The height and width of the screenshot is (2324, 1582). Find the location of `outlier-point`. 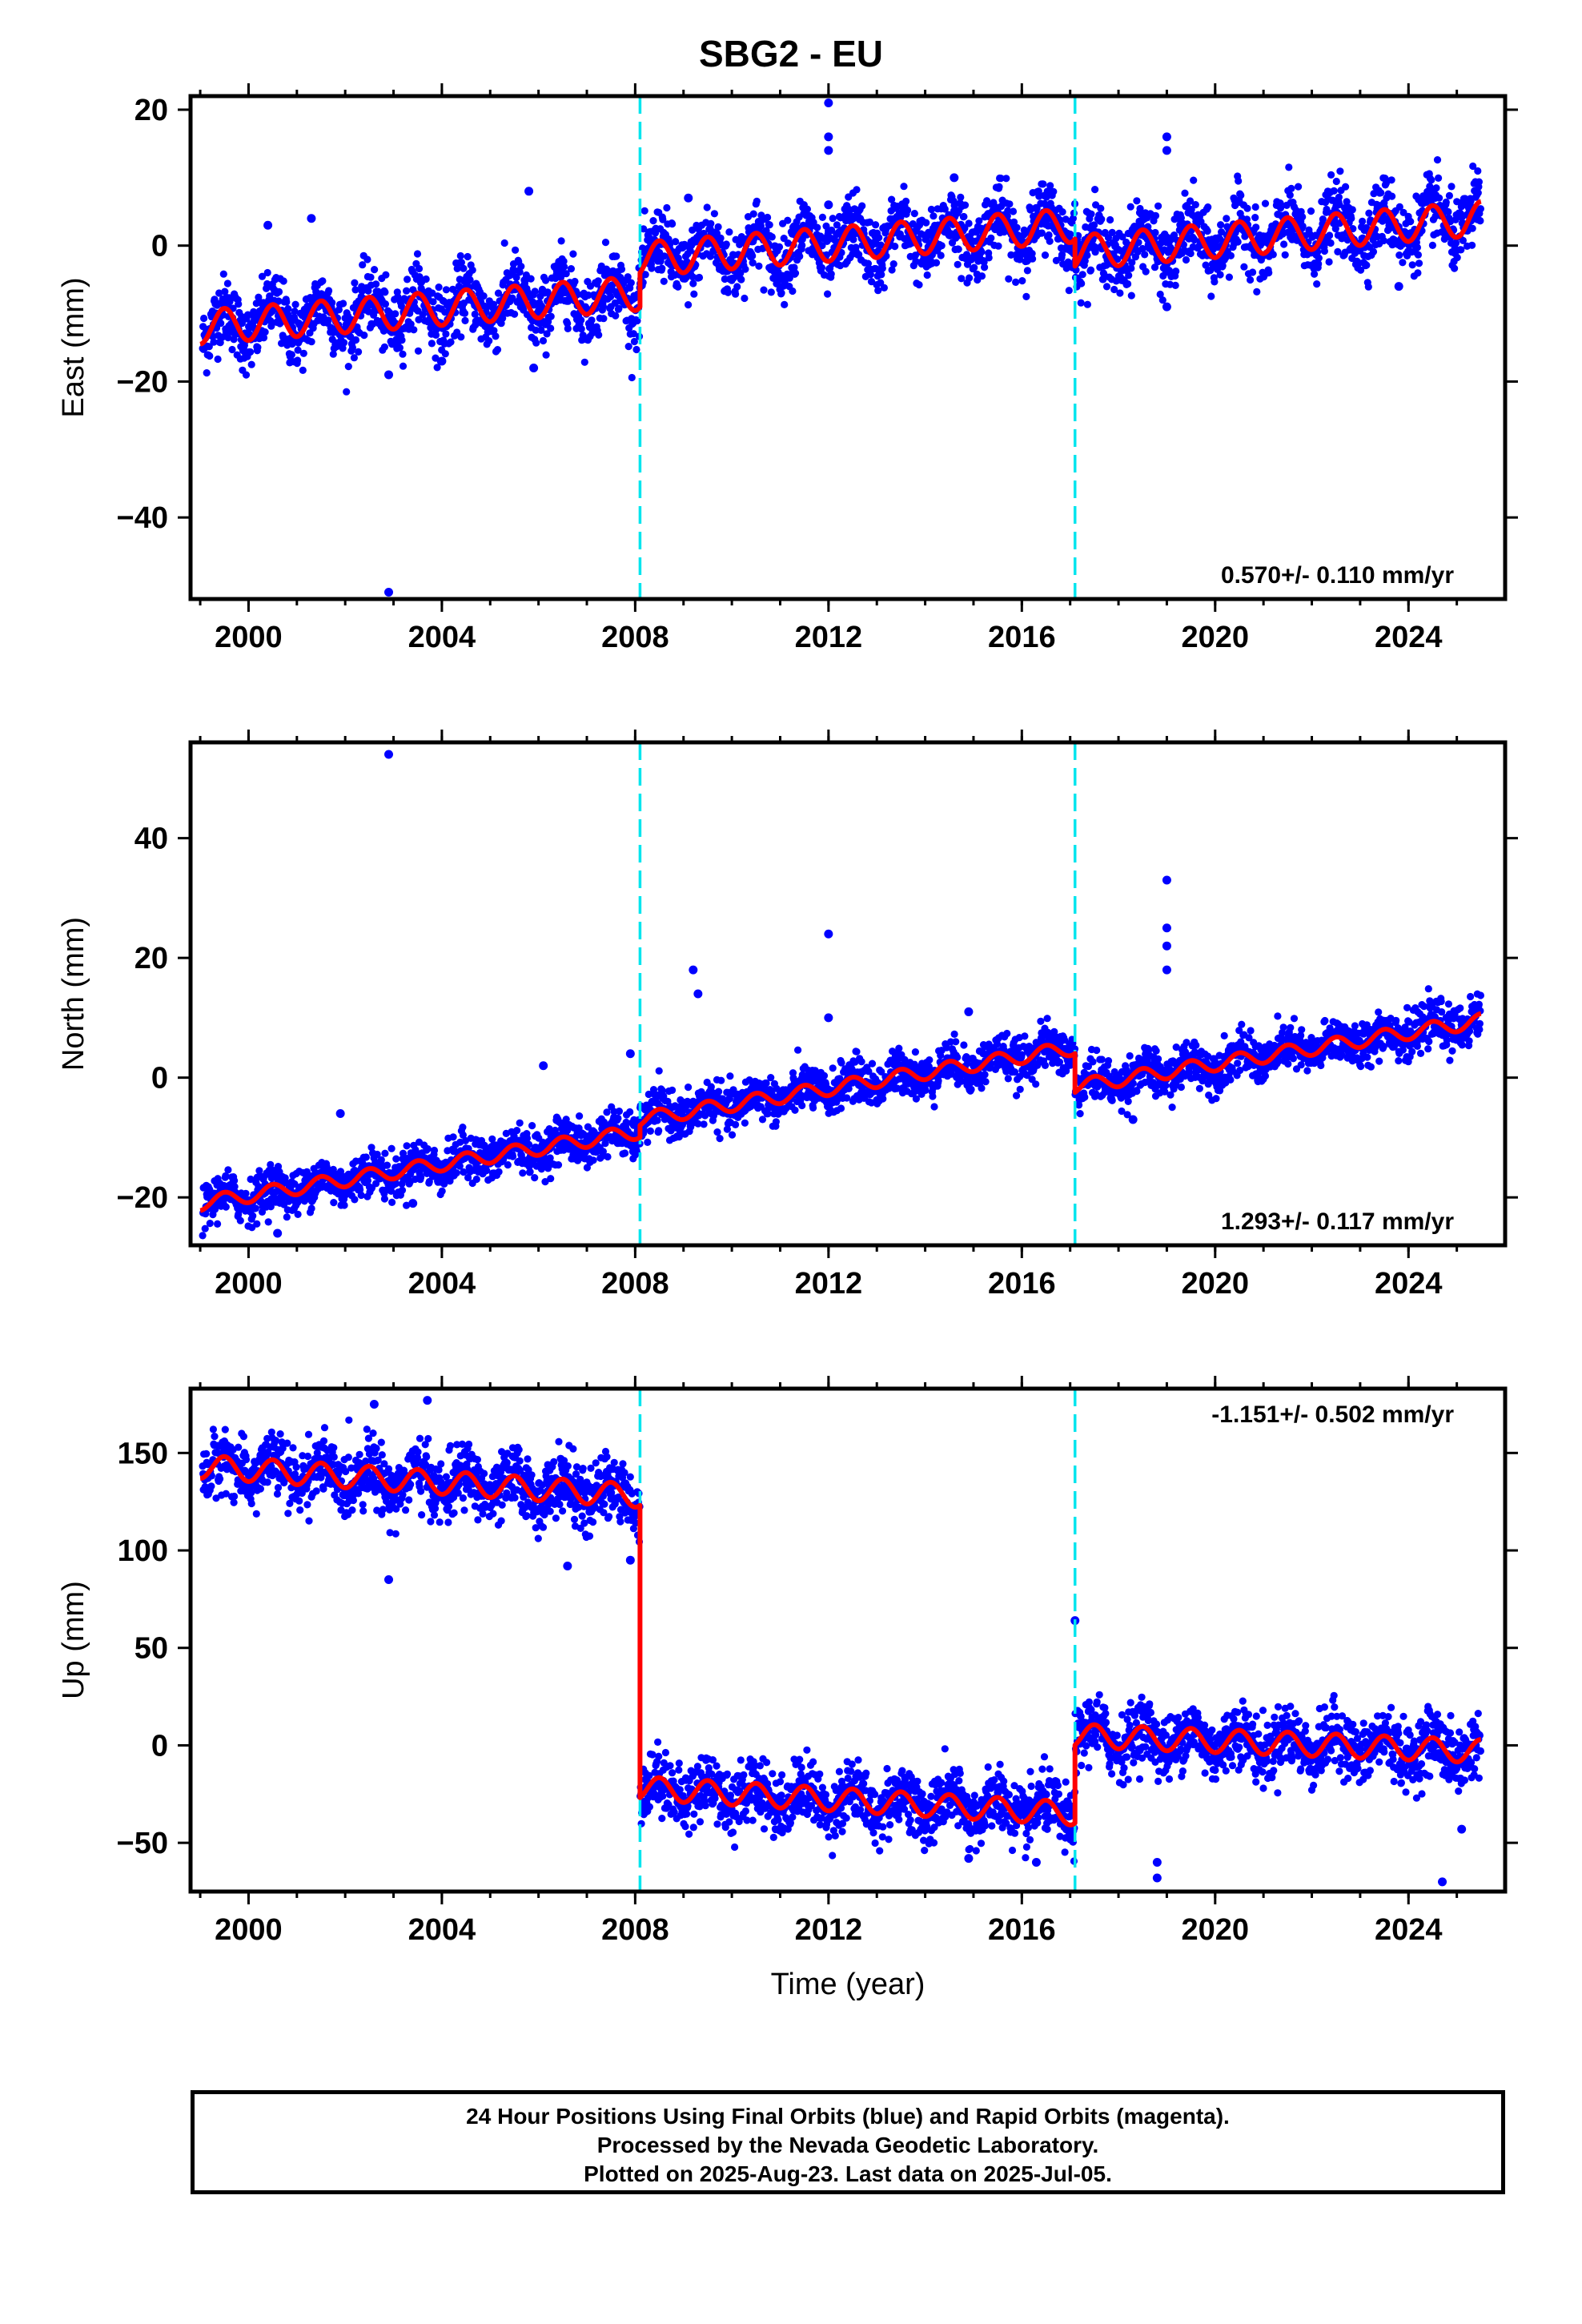

outlier-point is located at coordinates (389, 375).